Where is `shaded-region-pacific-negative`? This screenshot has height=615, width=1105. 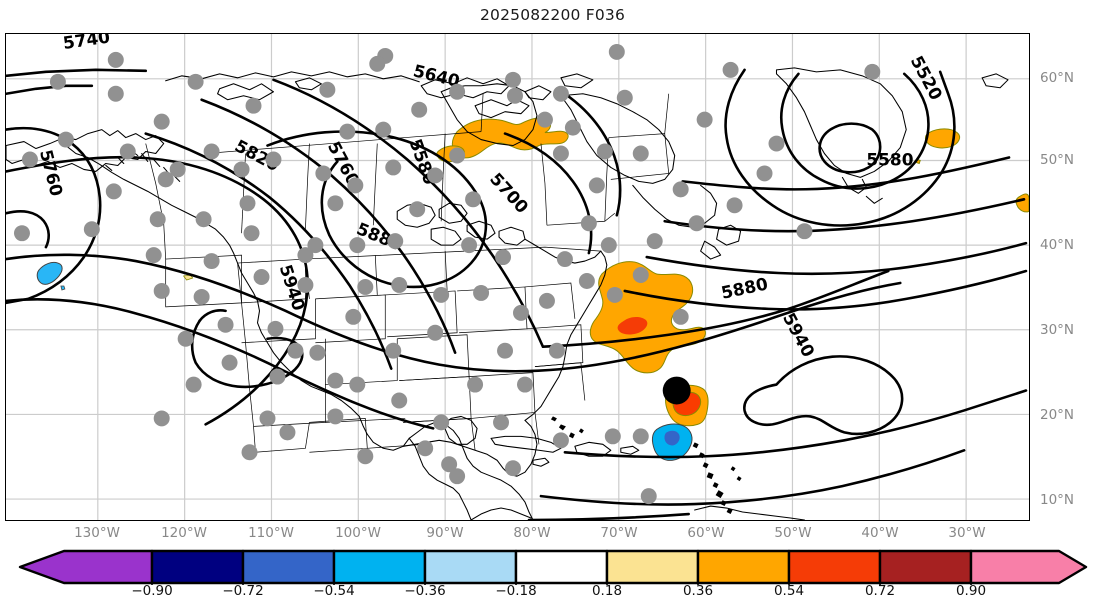
shaded-region-pacific-negative is located at coordinates (49, 273).